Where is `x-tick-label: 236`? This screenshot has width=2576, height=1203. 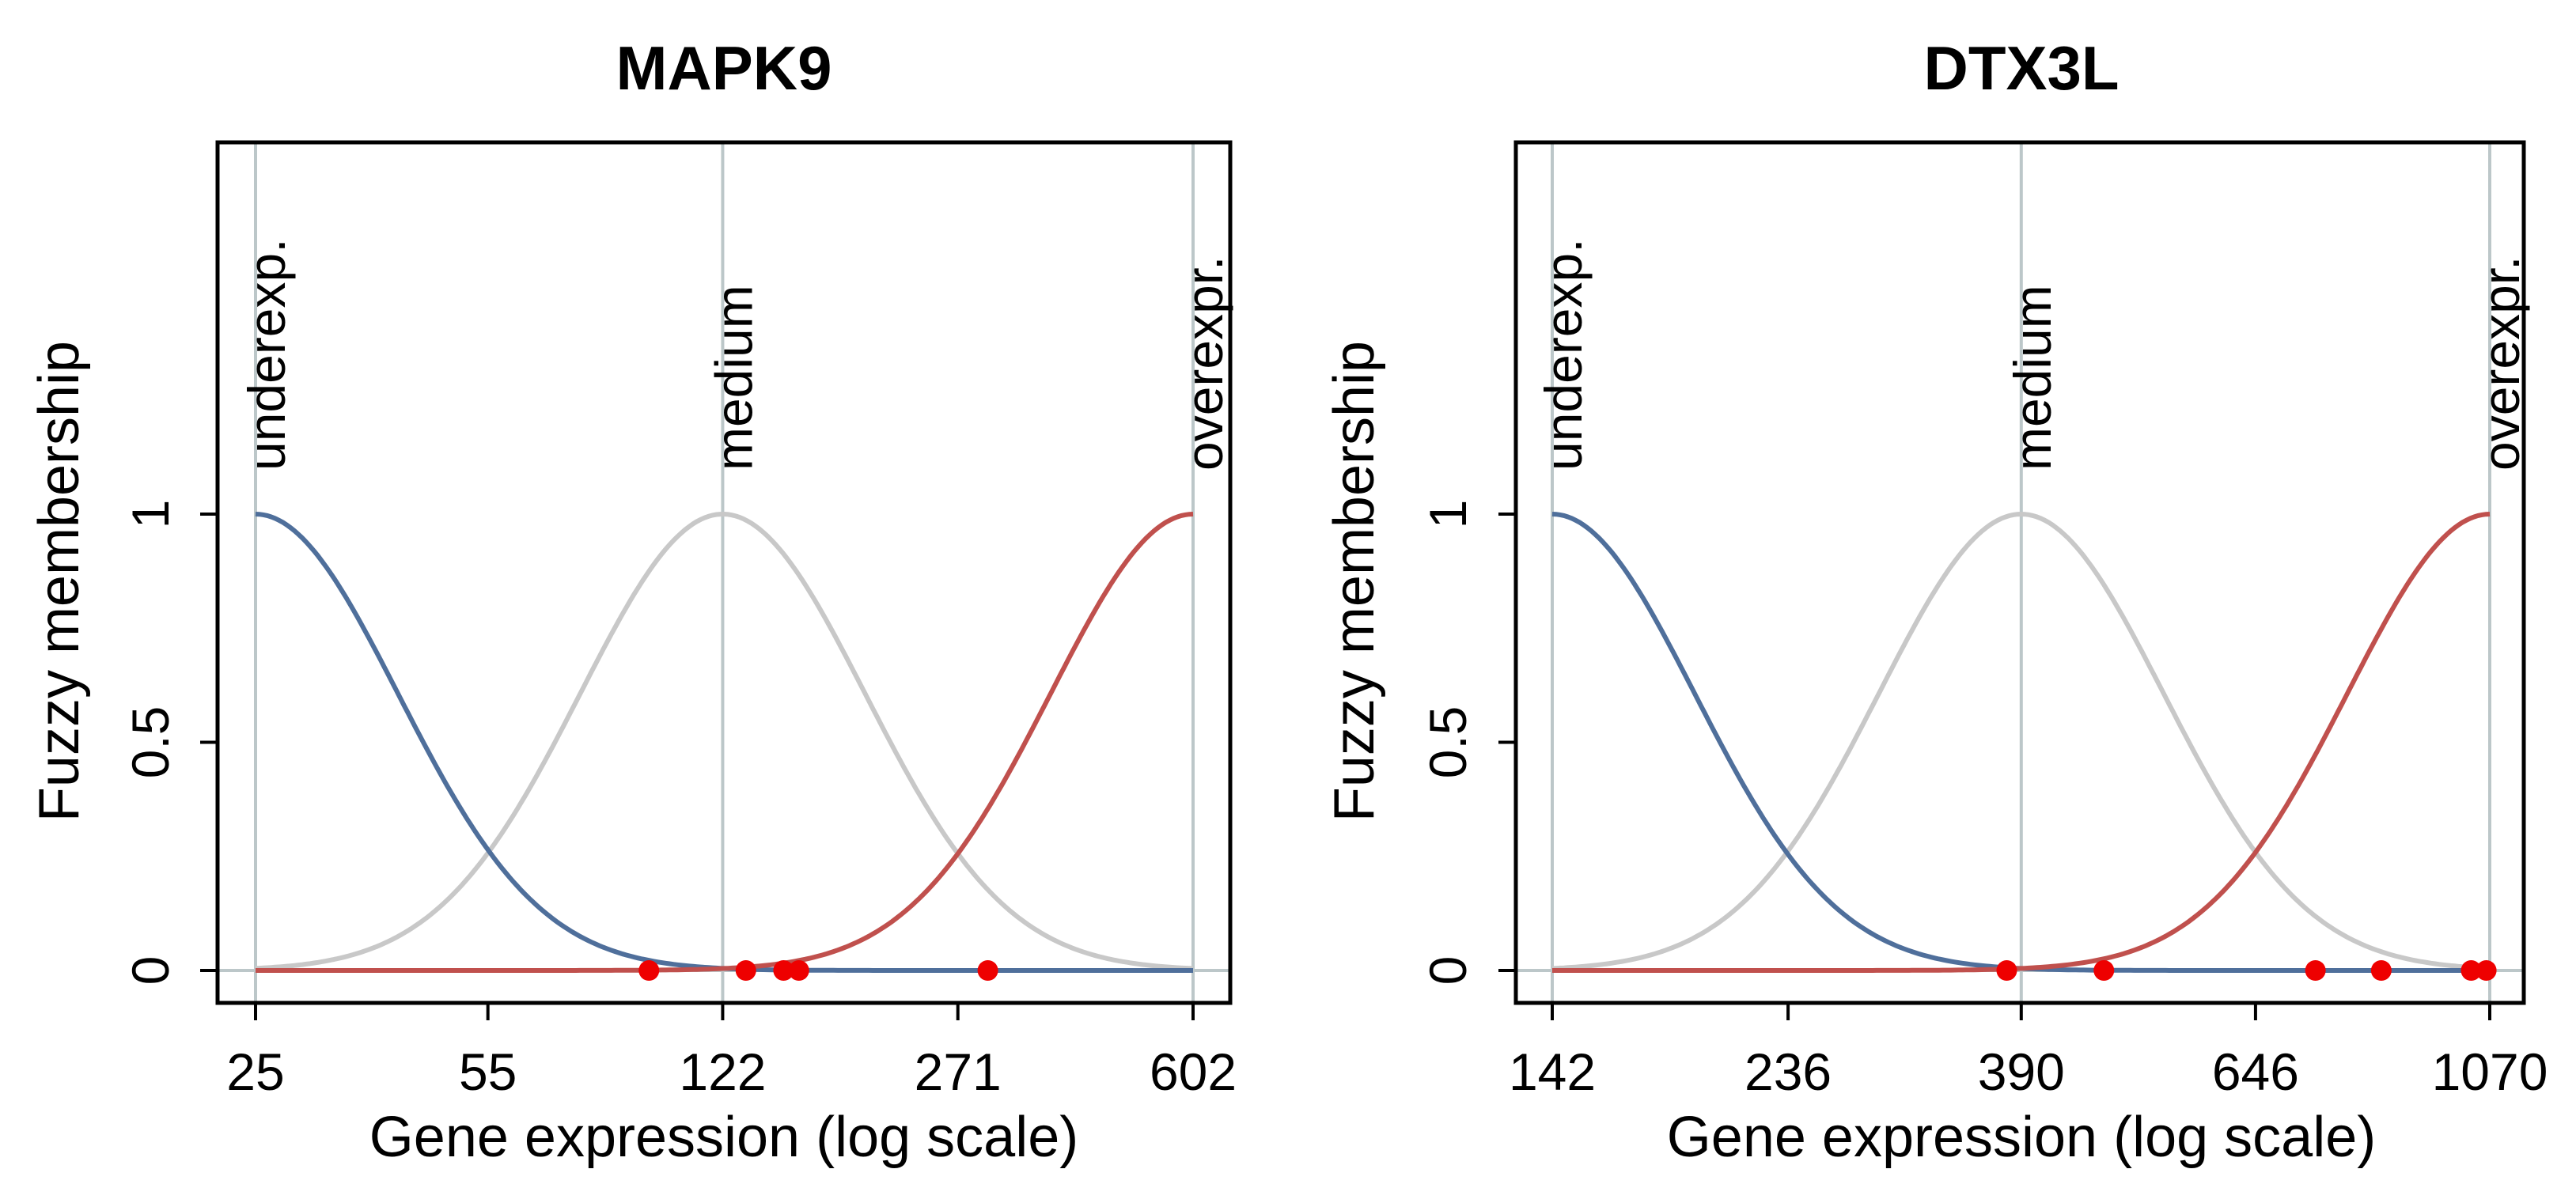
x-tick-label: 236 is located at coordinates (1788, 1071).